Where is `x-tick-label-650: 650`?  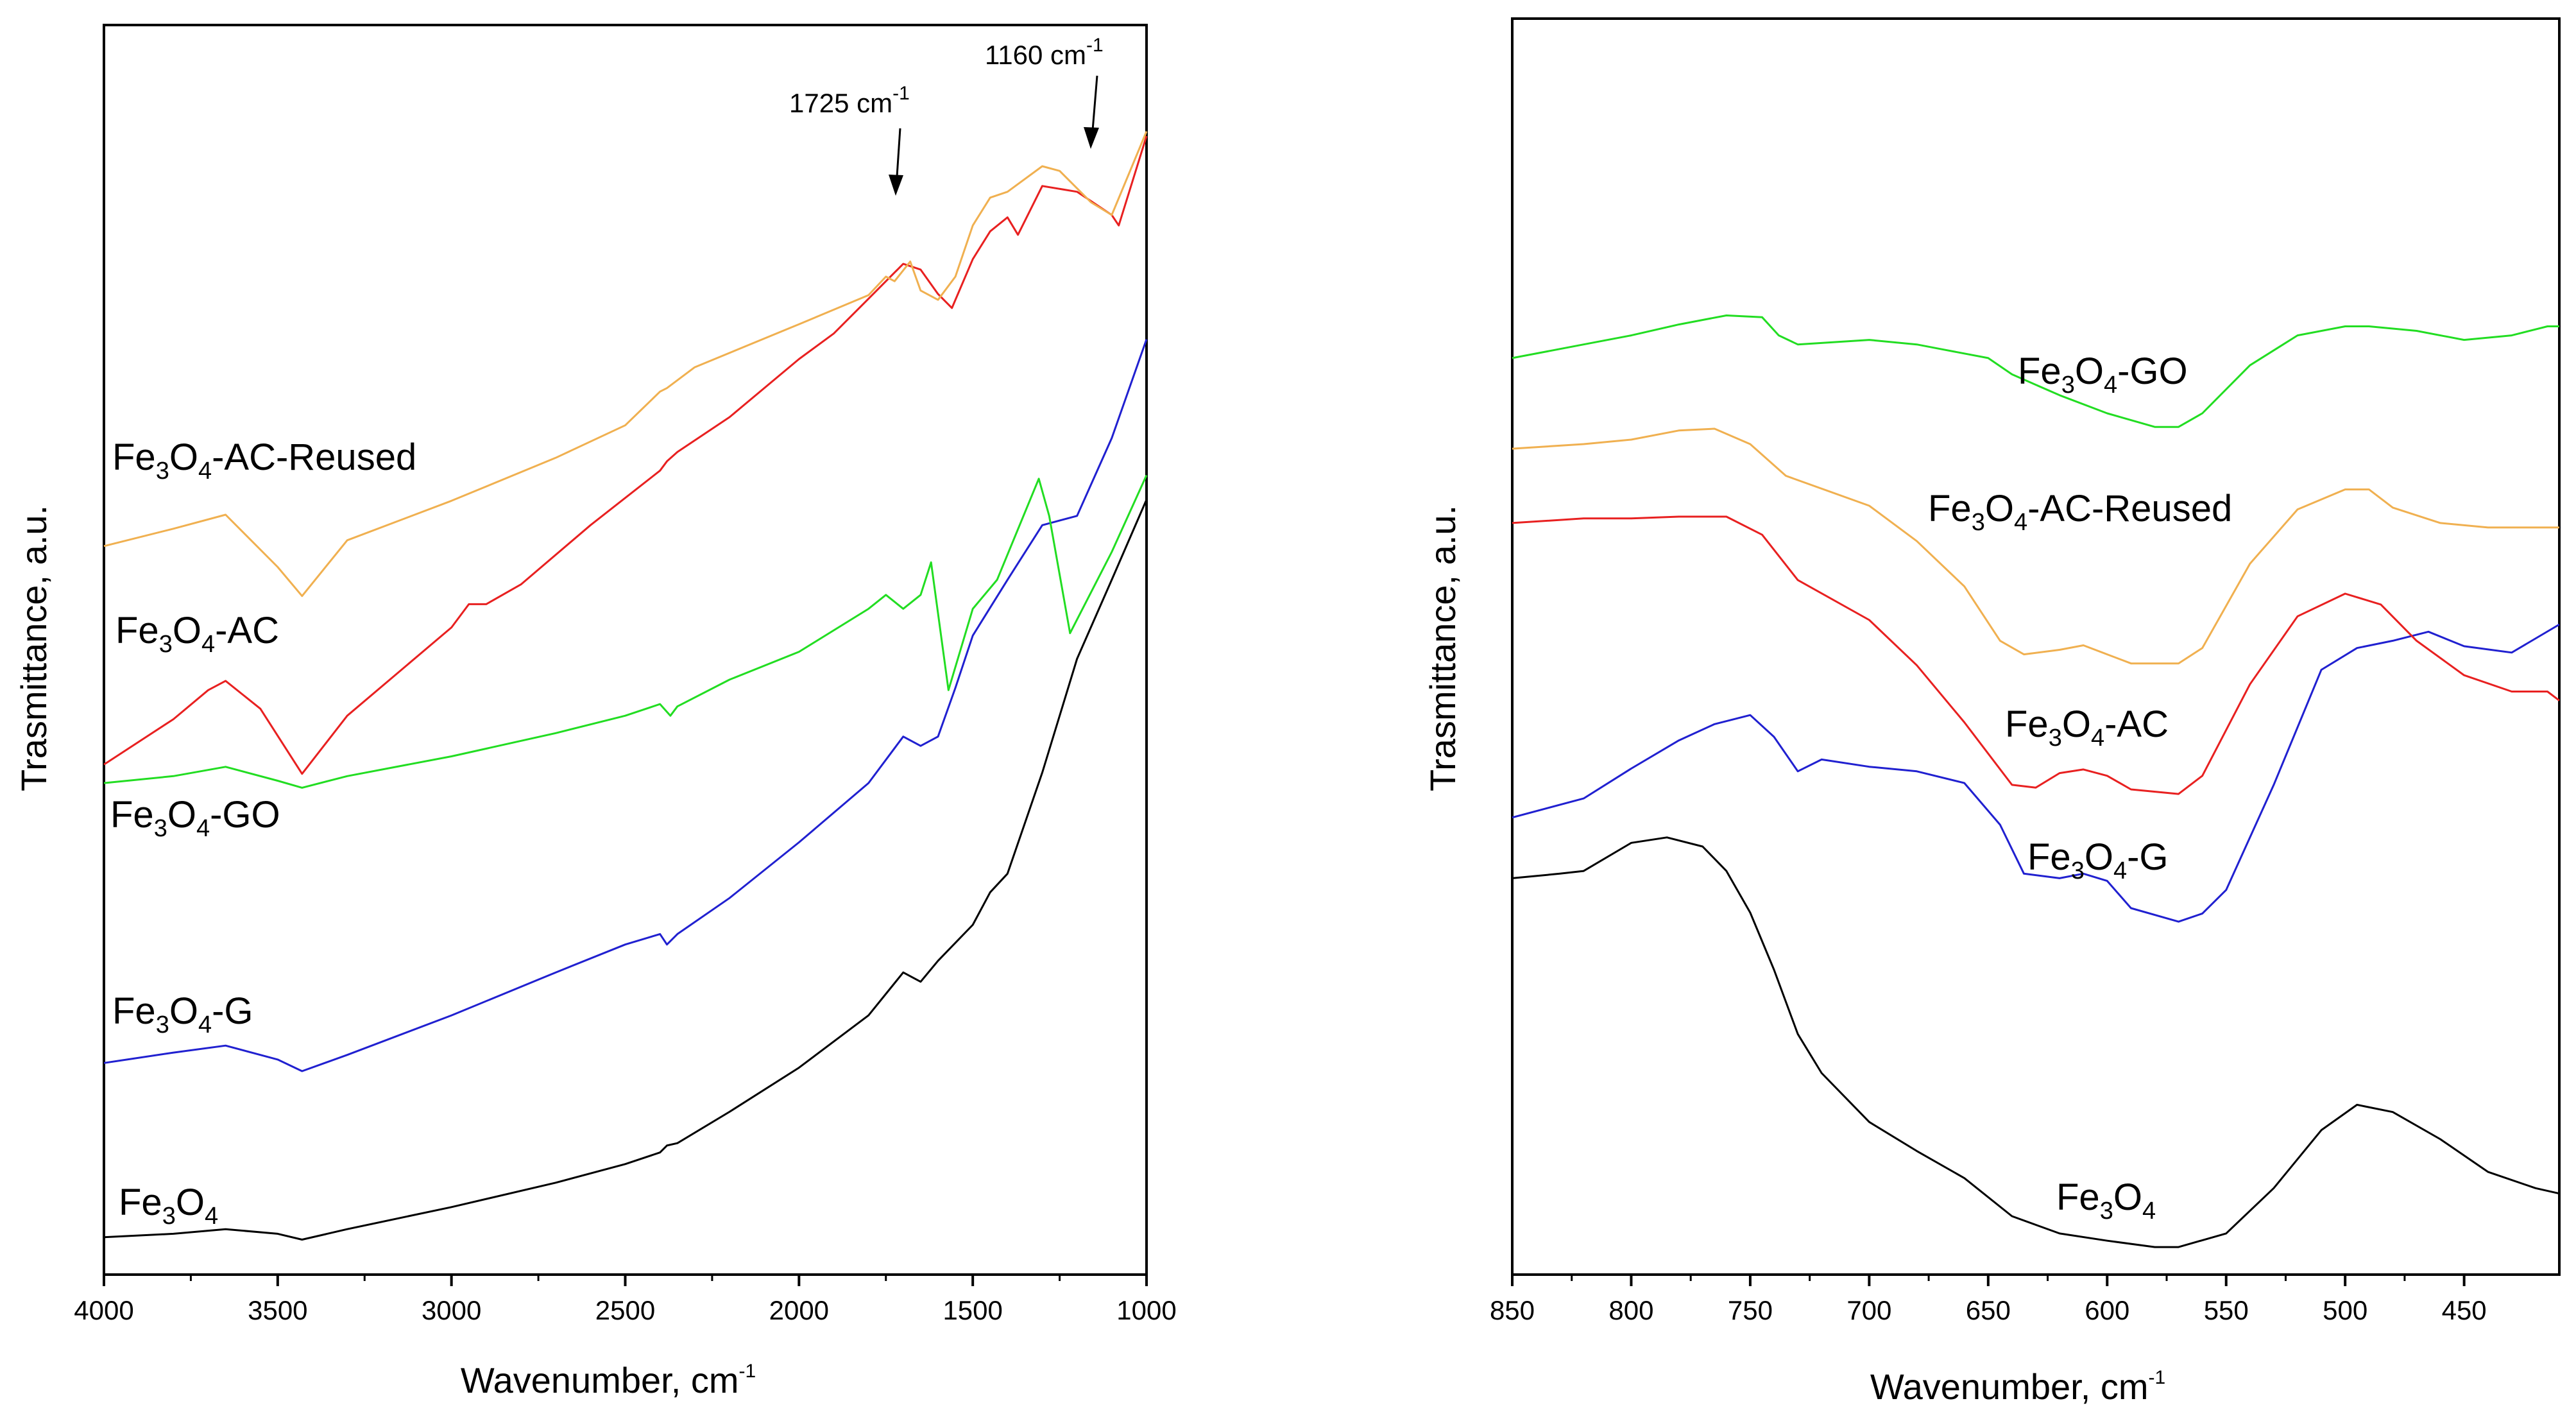
x-tick-label-650: 650 is located at coordinates (1988, 1310).